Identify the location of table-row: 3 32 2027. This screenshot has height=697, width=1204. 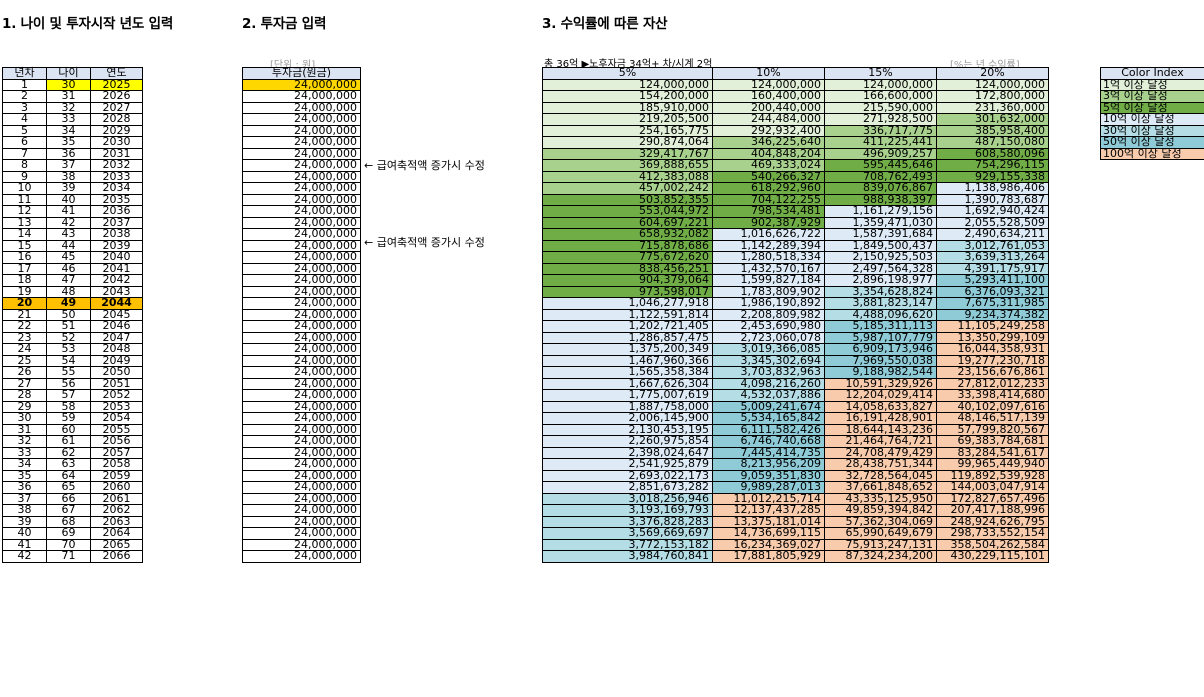
(72, 107).